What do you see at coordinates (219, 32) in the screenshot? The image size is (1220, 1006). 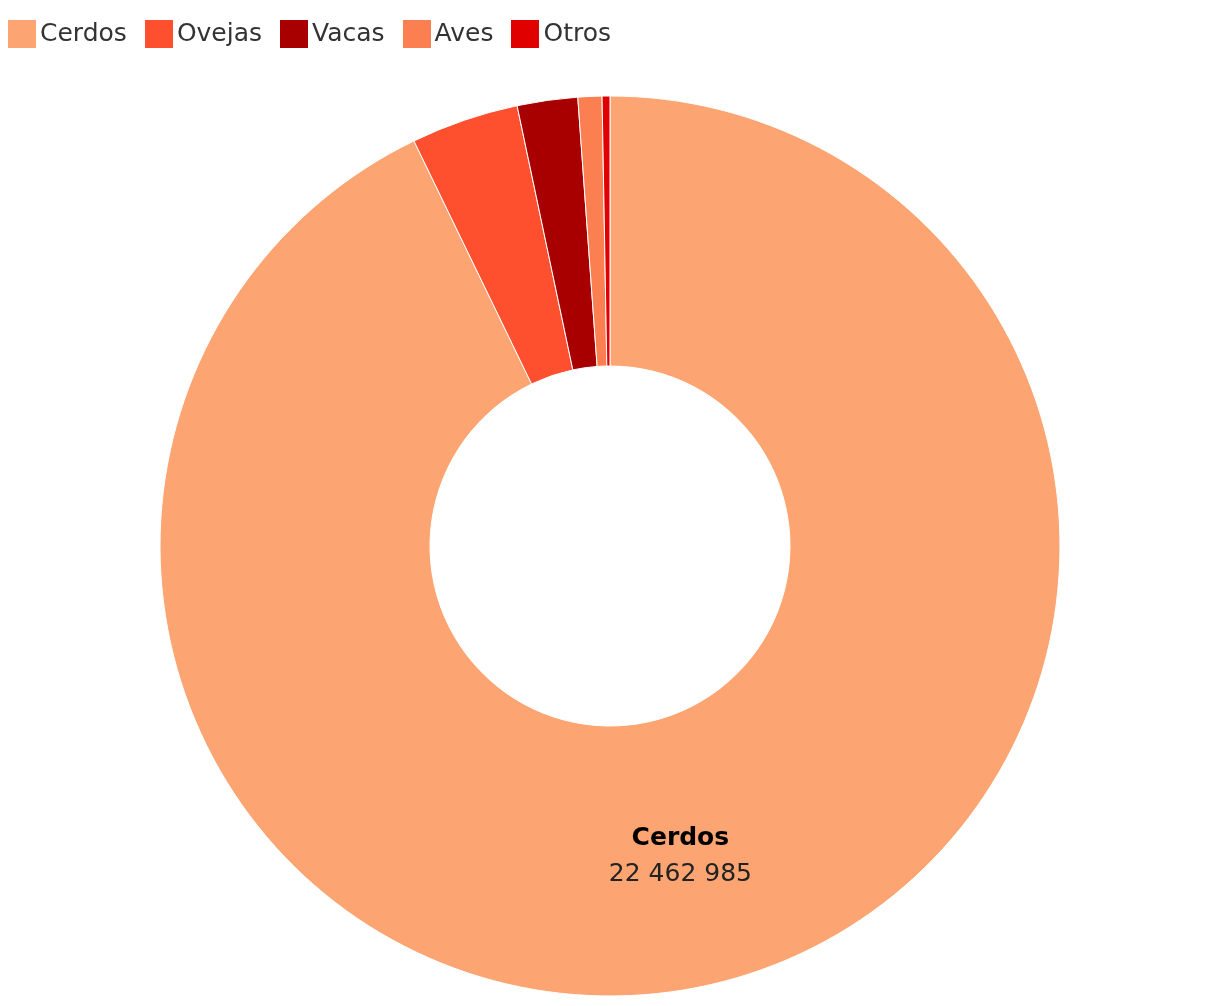 I see `legend-label: Ovejas` at bounding box center [219, 32].